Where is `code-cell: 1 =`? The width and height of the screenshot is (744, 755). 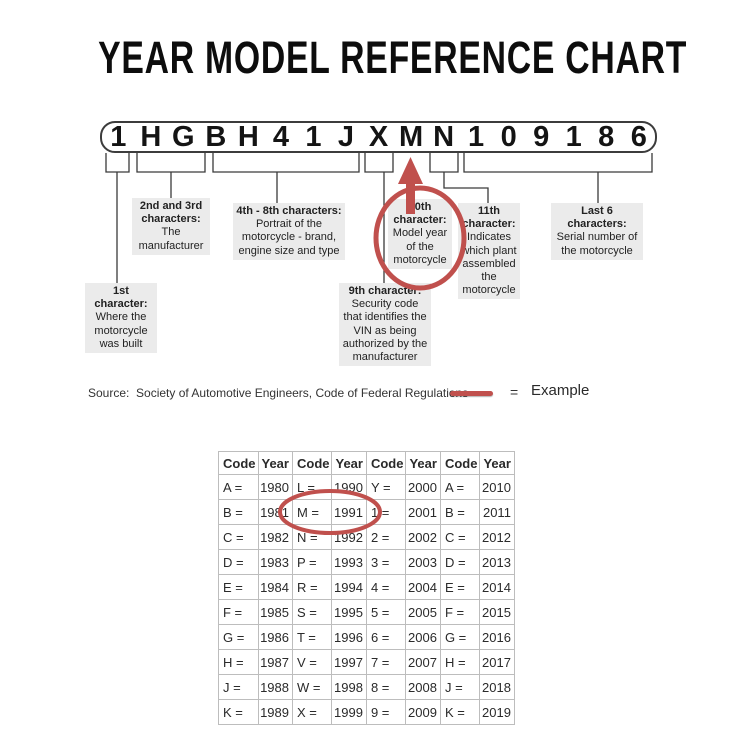
code-cell: 1 = is located at coordinates (386, 512).